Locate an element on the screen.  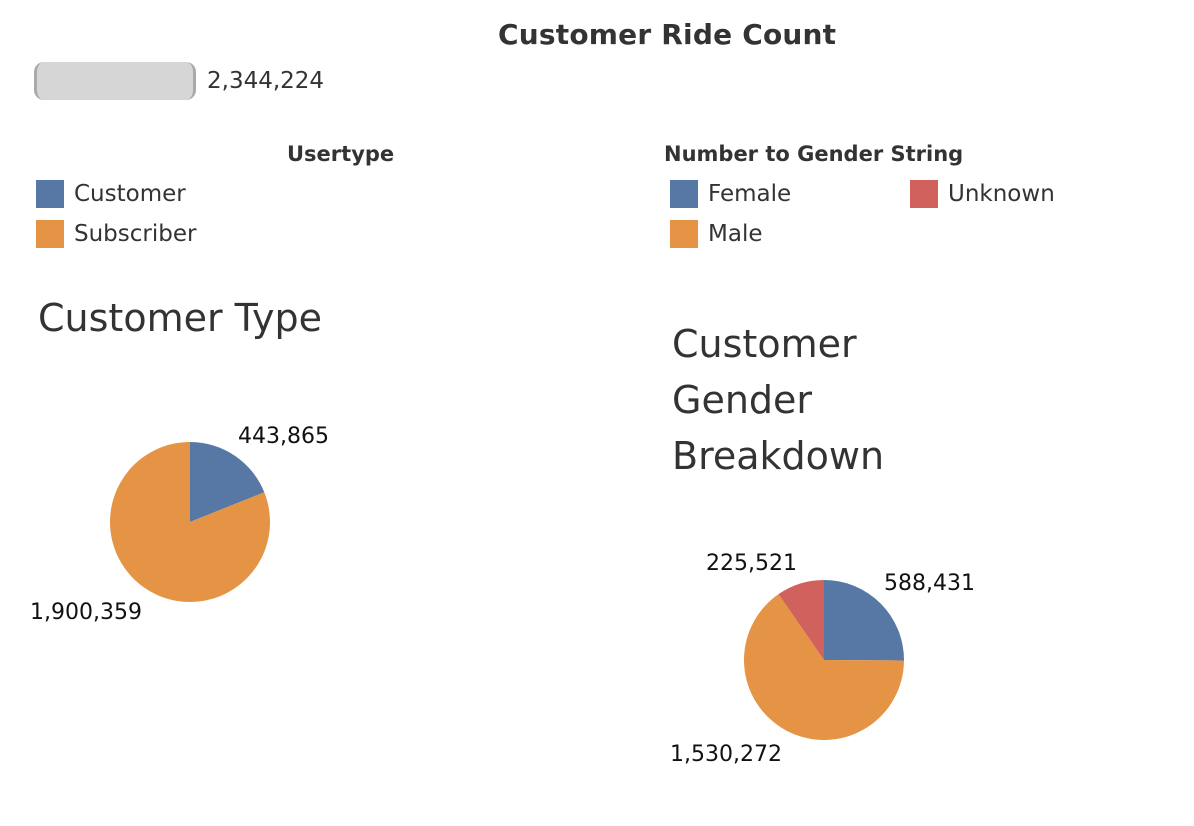
legend-item-unknown: Unknown is located at coordinates (982, 194).